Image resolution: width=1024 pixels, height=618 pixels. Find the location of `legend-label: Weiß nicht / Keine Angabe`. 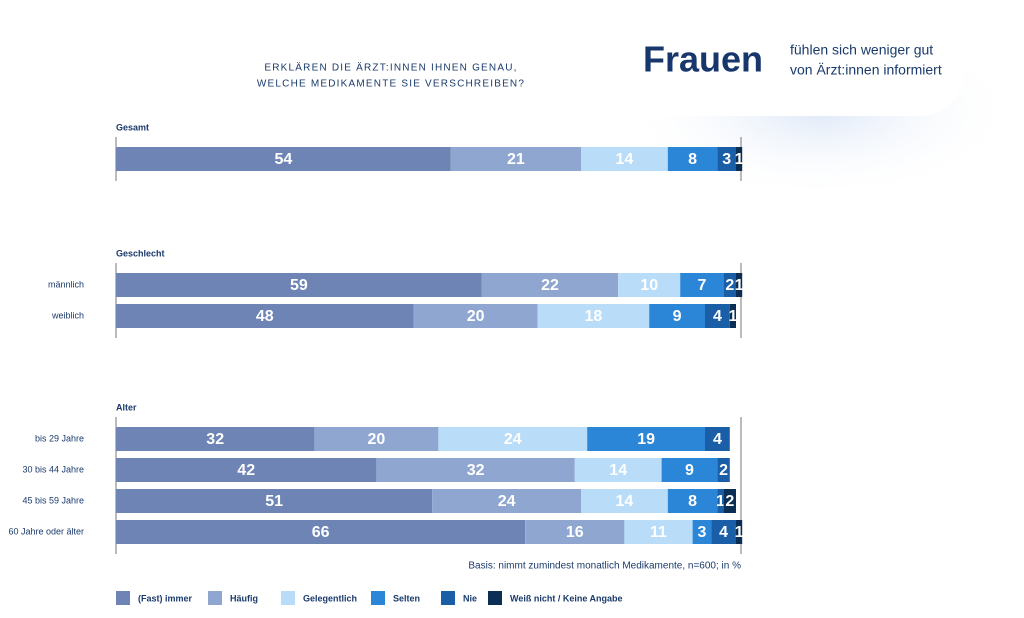

legend-label: Weiß nicht / Keine Angabe is located at coordinates (566, 598).